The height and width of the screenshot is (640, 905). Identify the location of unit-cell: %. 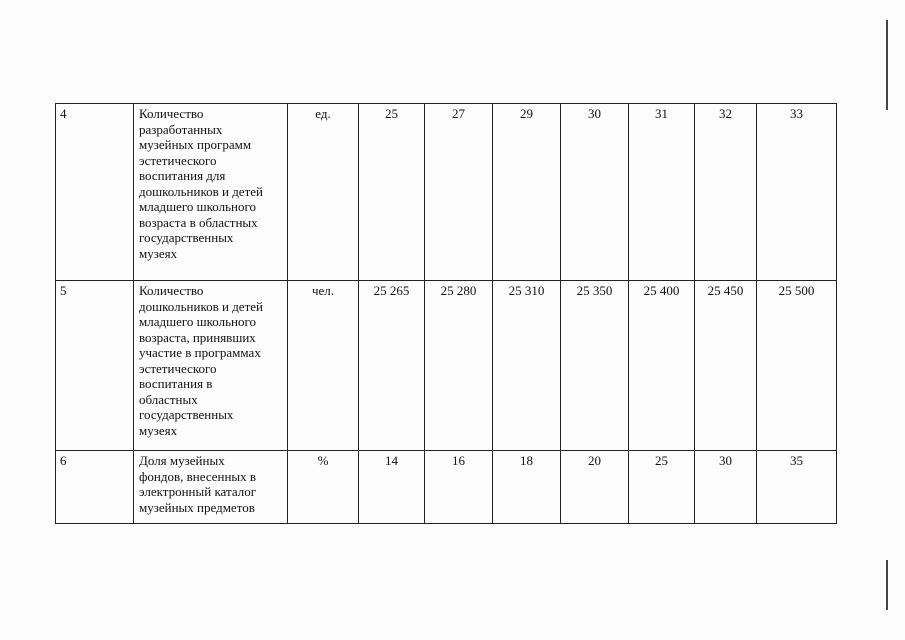
(323, 487).